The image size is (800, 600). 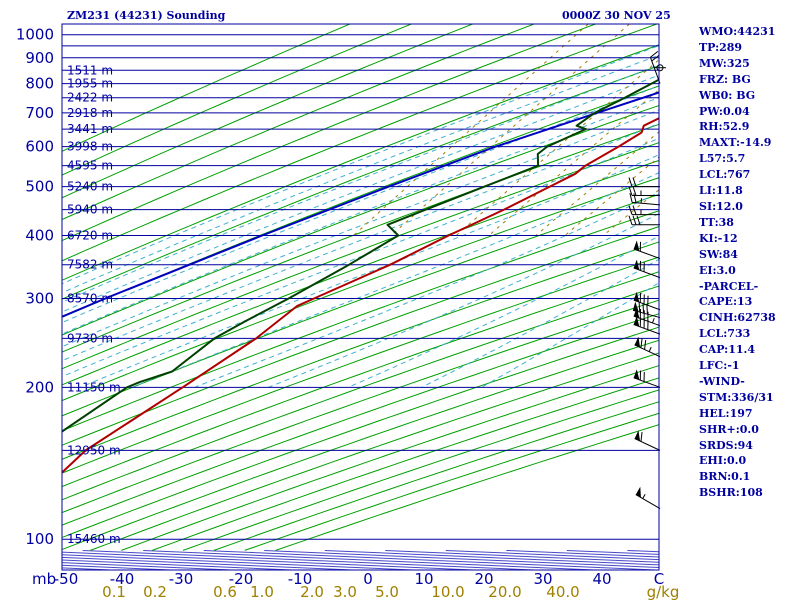 I want to click on mixing-ratio-tick-label: 3.0, so click(x=345, y=591).